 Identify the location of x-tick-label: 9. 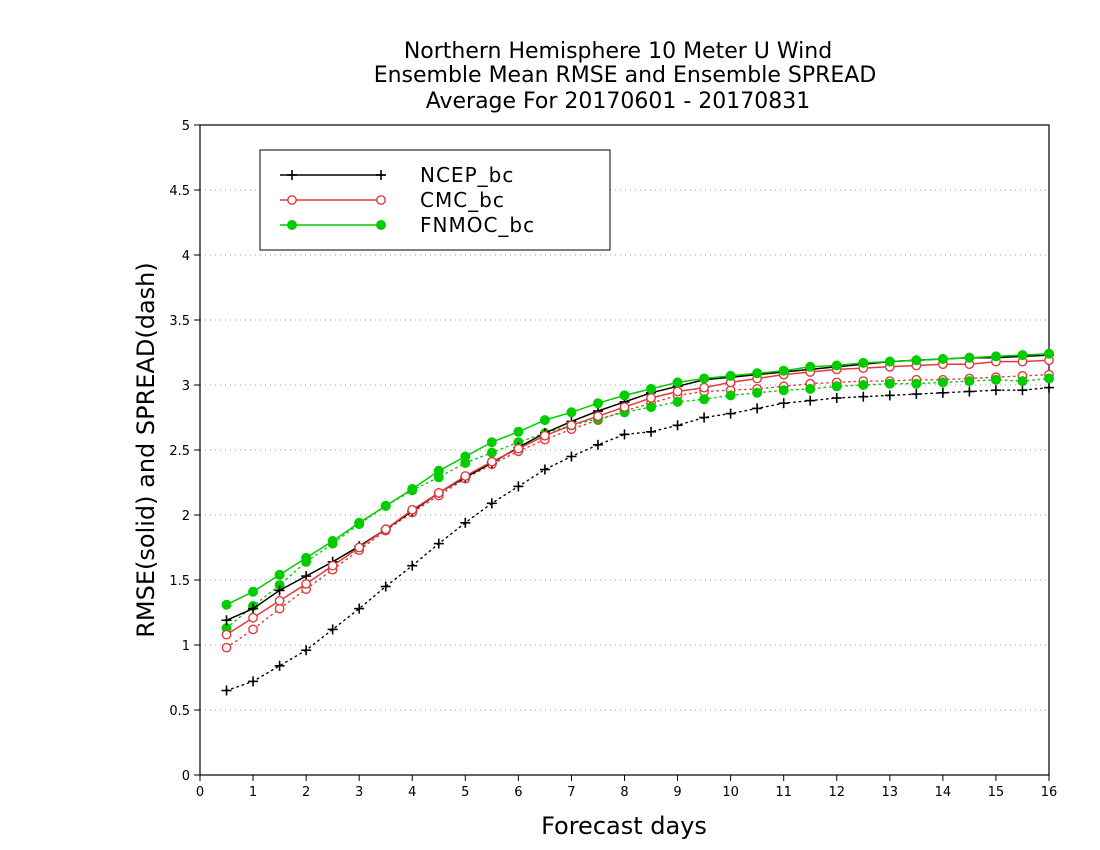
(677, 792).